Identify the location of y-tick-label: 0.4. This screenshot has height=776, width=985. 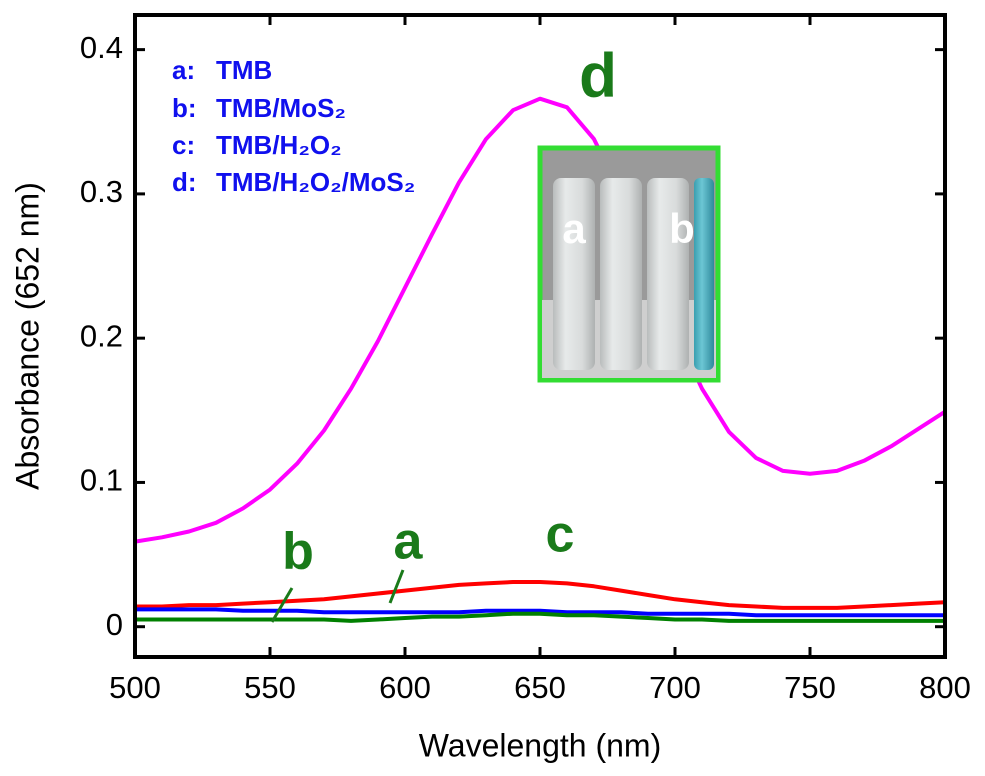
(101, 47).